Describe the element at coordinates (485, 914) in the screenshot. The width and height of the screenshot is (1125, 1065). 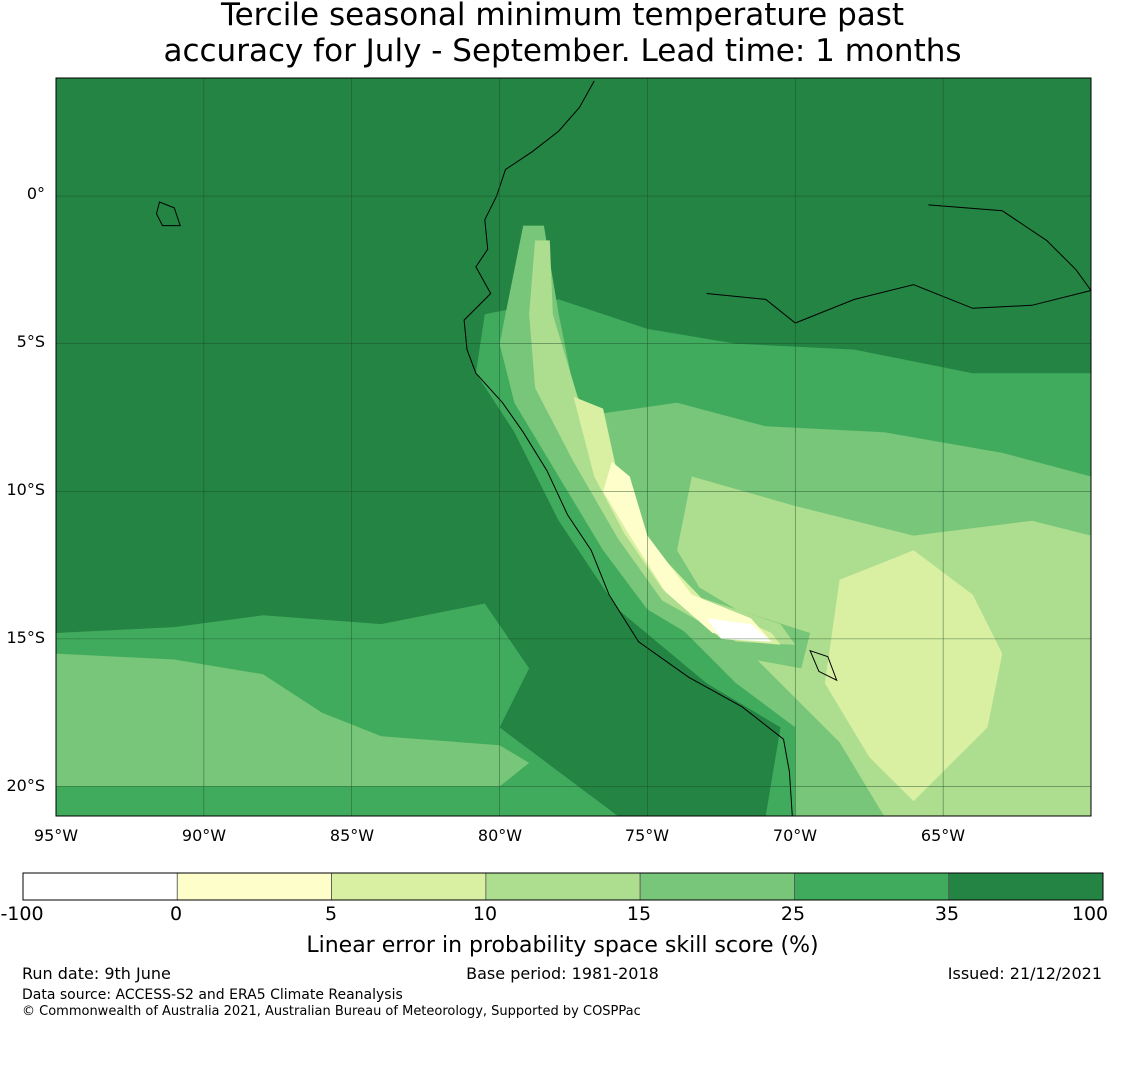
I see `colorbar-tick-10: 10` at that location.